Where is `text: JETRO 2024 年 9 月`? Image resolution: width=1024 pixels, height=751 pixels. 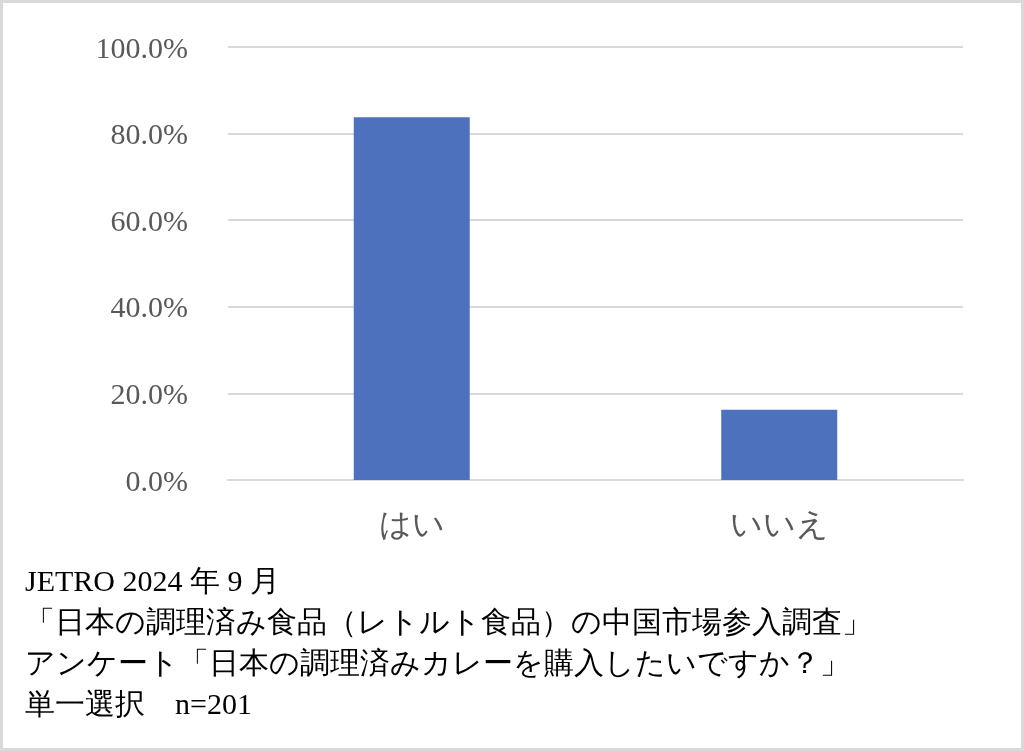 text: JETRO 2024 年 9 月 is located at coordinates (152, 580).